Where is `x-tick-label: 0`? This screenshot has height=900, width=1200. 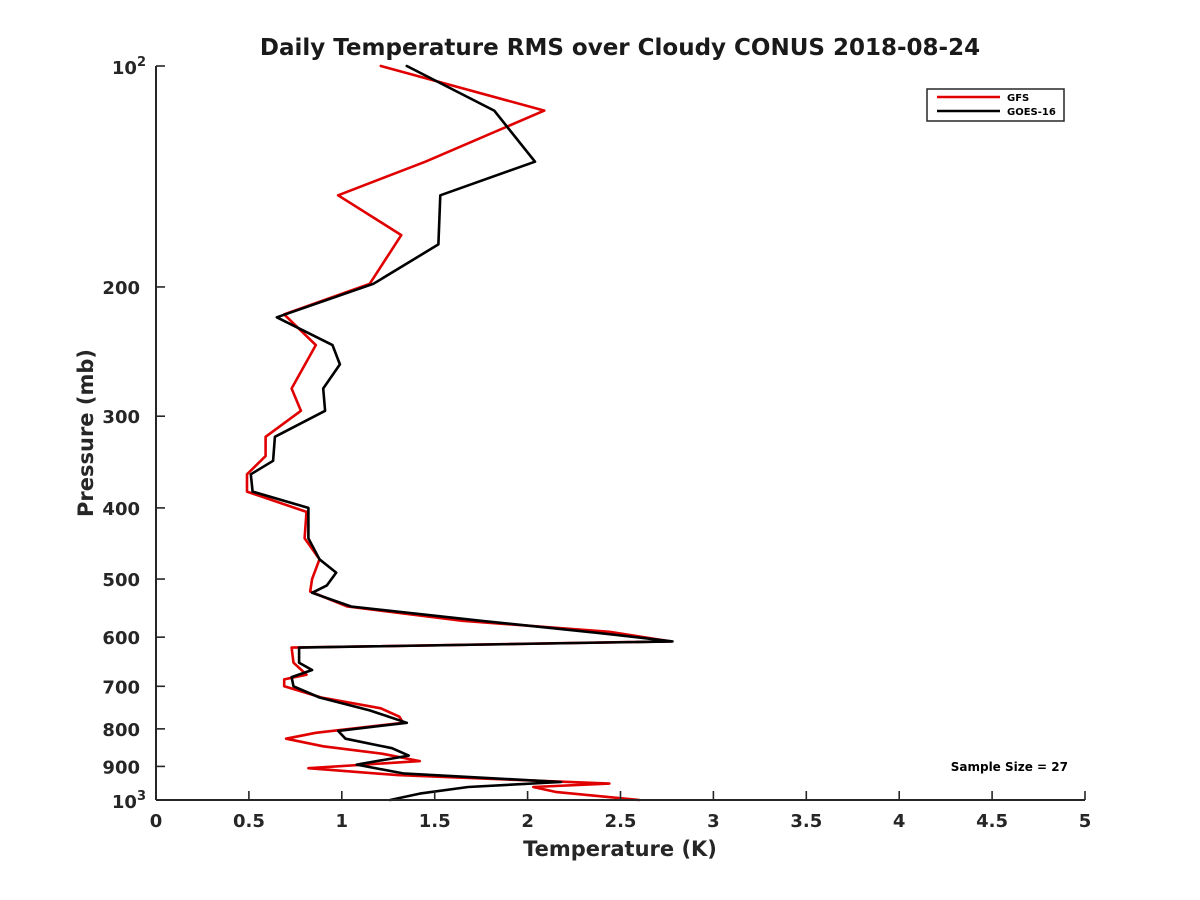 x-tick-label: 0 is located at coordinates (156, 821).